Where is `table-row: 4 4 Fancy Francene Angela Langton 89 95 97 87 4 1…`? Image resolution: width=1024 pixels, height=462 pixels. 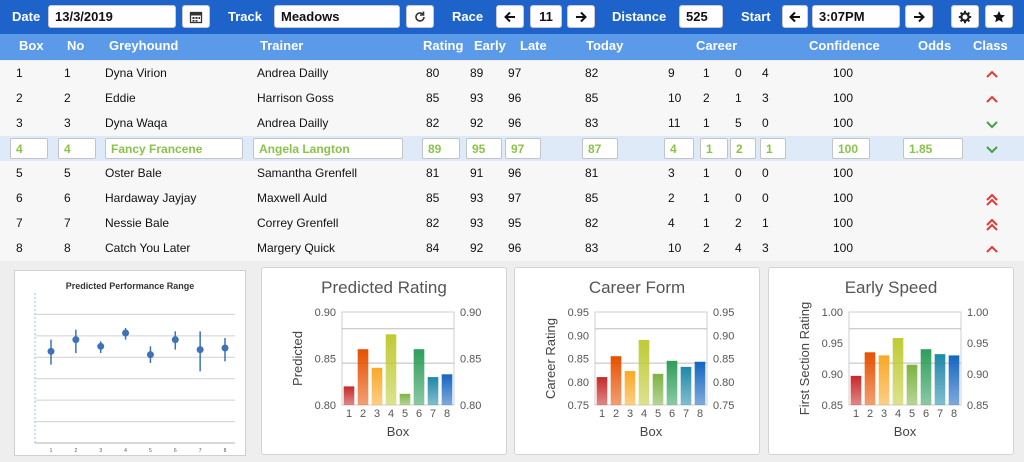 table-row: 4 4 Fancy Francene Angela Langton 89 95 97 87 4 1… is located at coordinates (512, 148).